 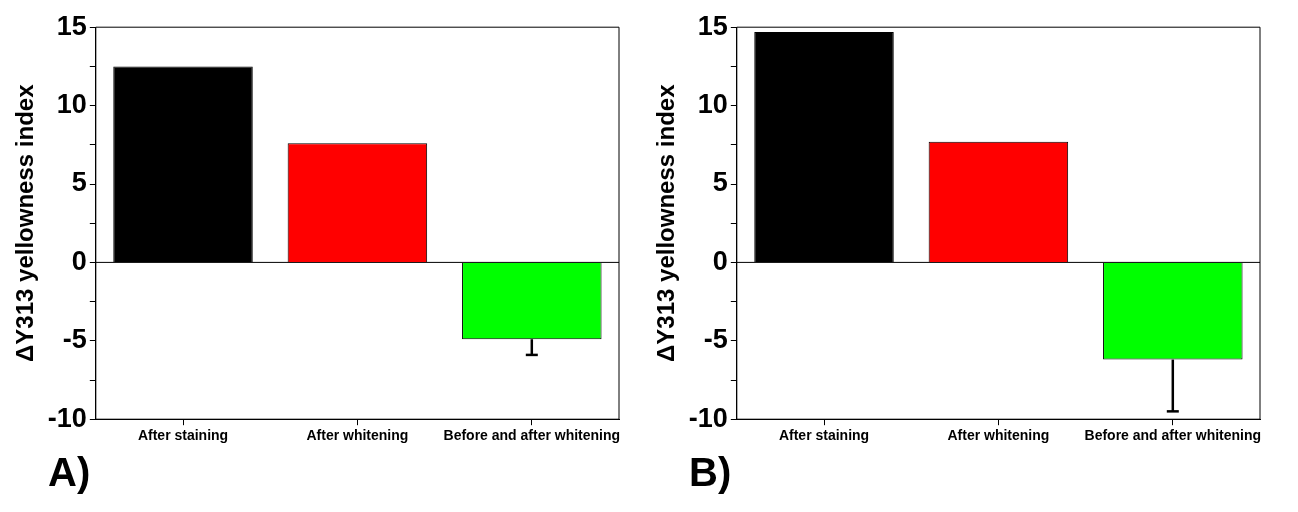 What do you see at coordinates (711, 472) in the screenshot?
I see `text: B)` at bounding box center [711, 472].